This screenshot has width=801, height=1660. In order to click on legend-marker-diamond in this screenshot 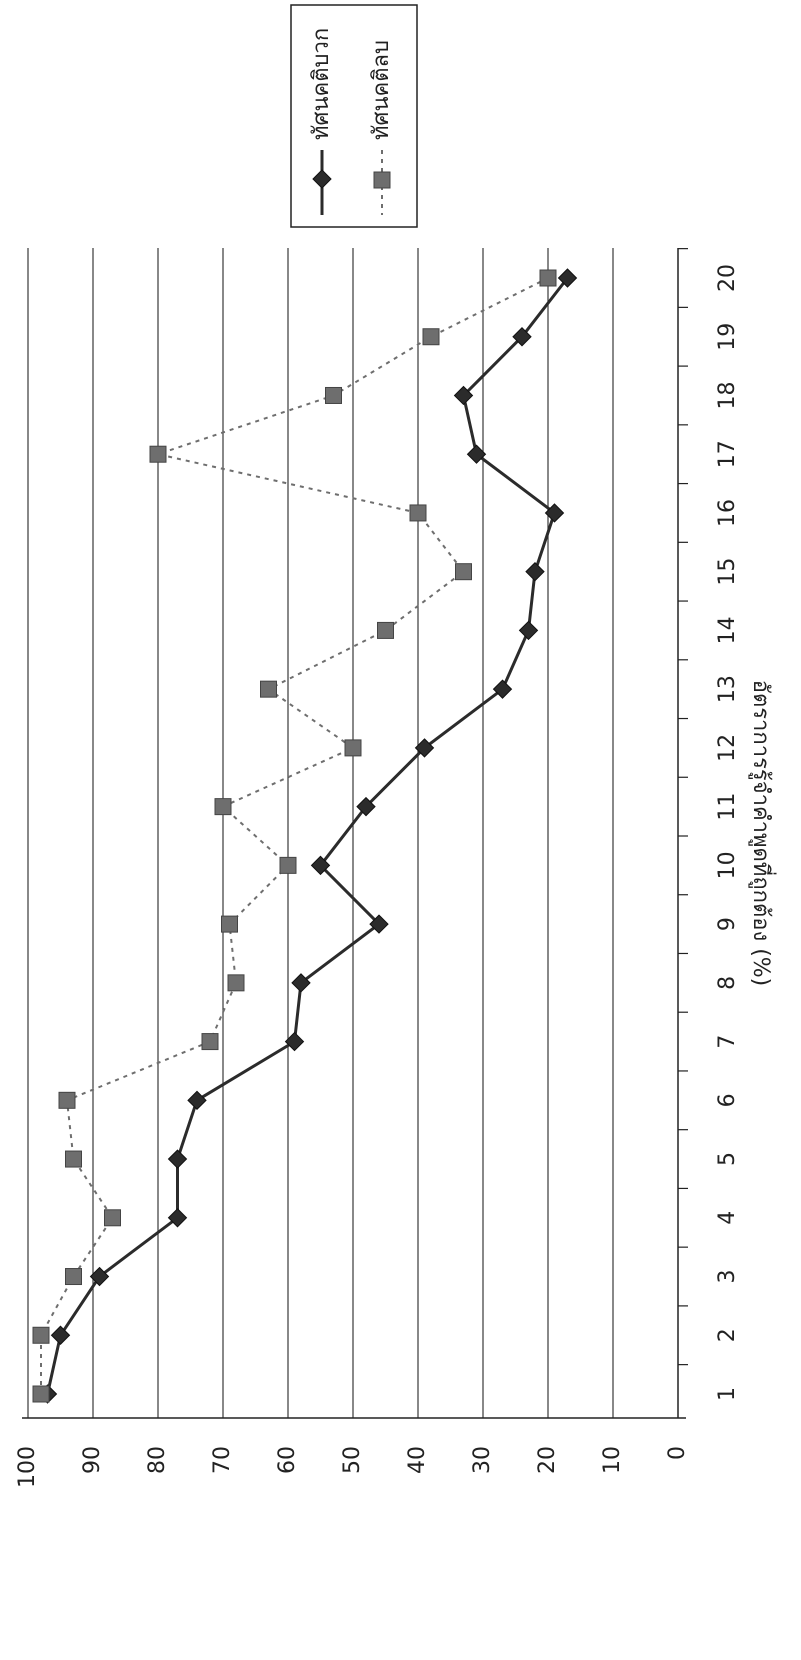, I will do `click(322, 179)`.